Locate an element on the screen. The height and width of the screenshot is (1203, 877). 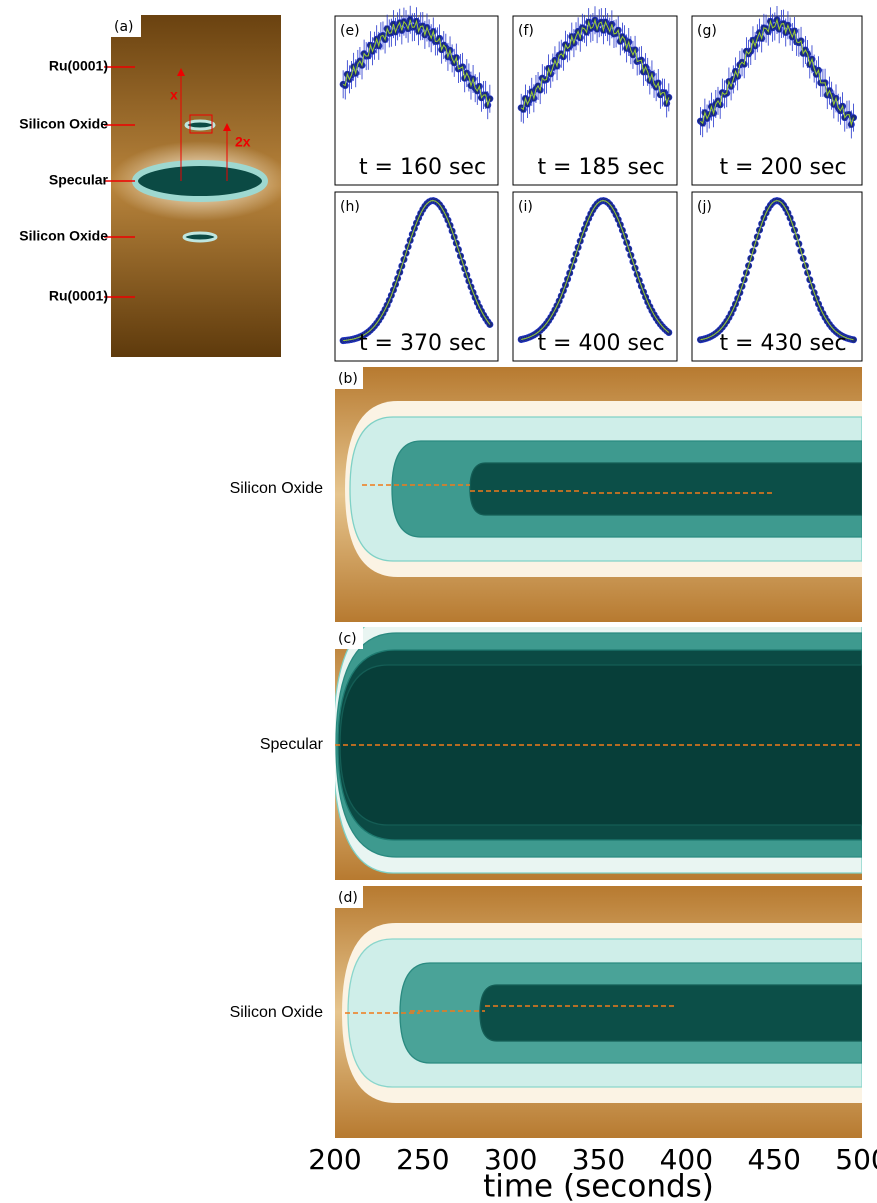
panel-label: (c) is located at coordinates (347, 639).